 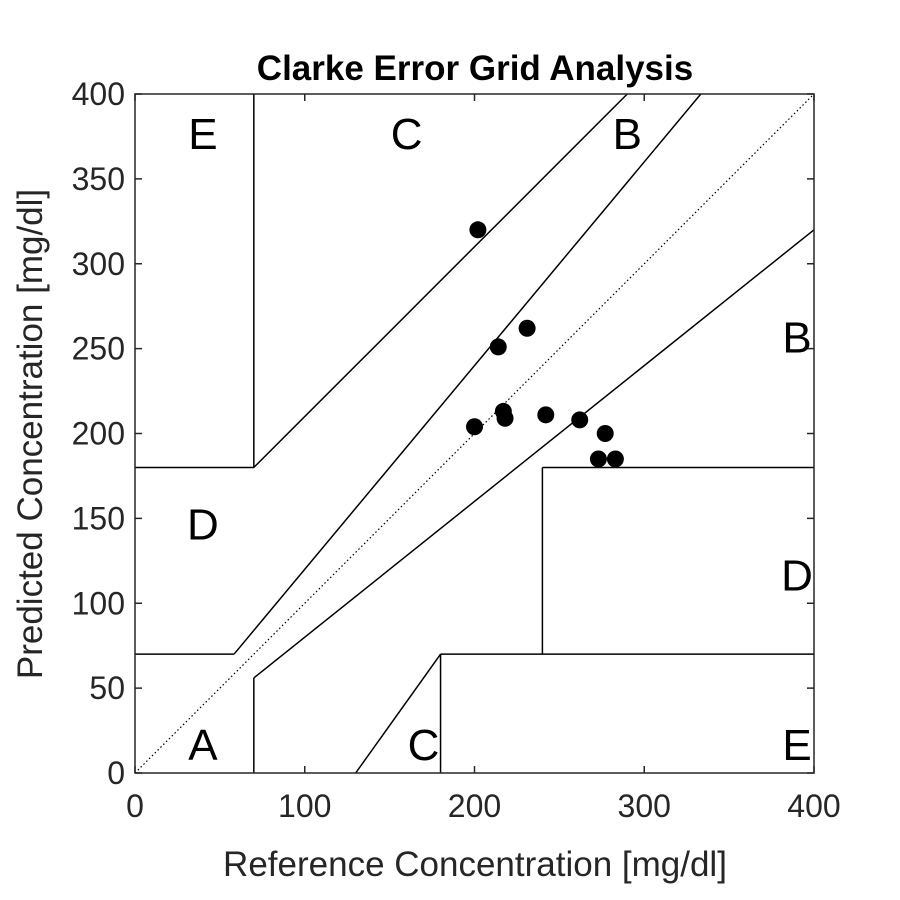 What do you see at coordinates (98, 349) in the screenshot?
I see `y-tick-label: 250` at bounding box center [98, 349].